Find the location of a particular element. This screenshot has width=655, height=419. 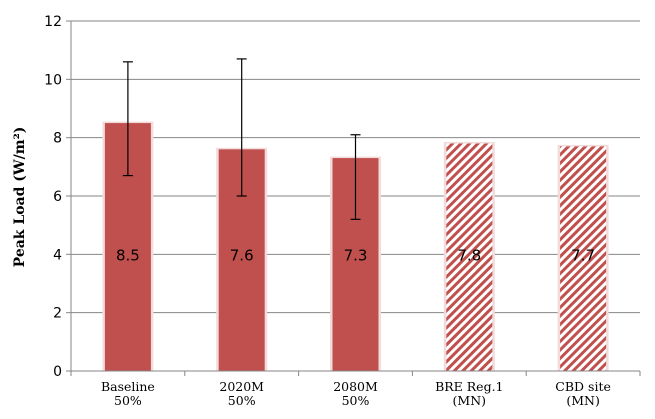

y-tick-label: 4 is located at coordinates (57, 255).